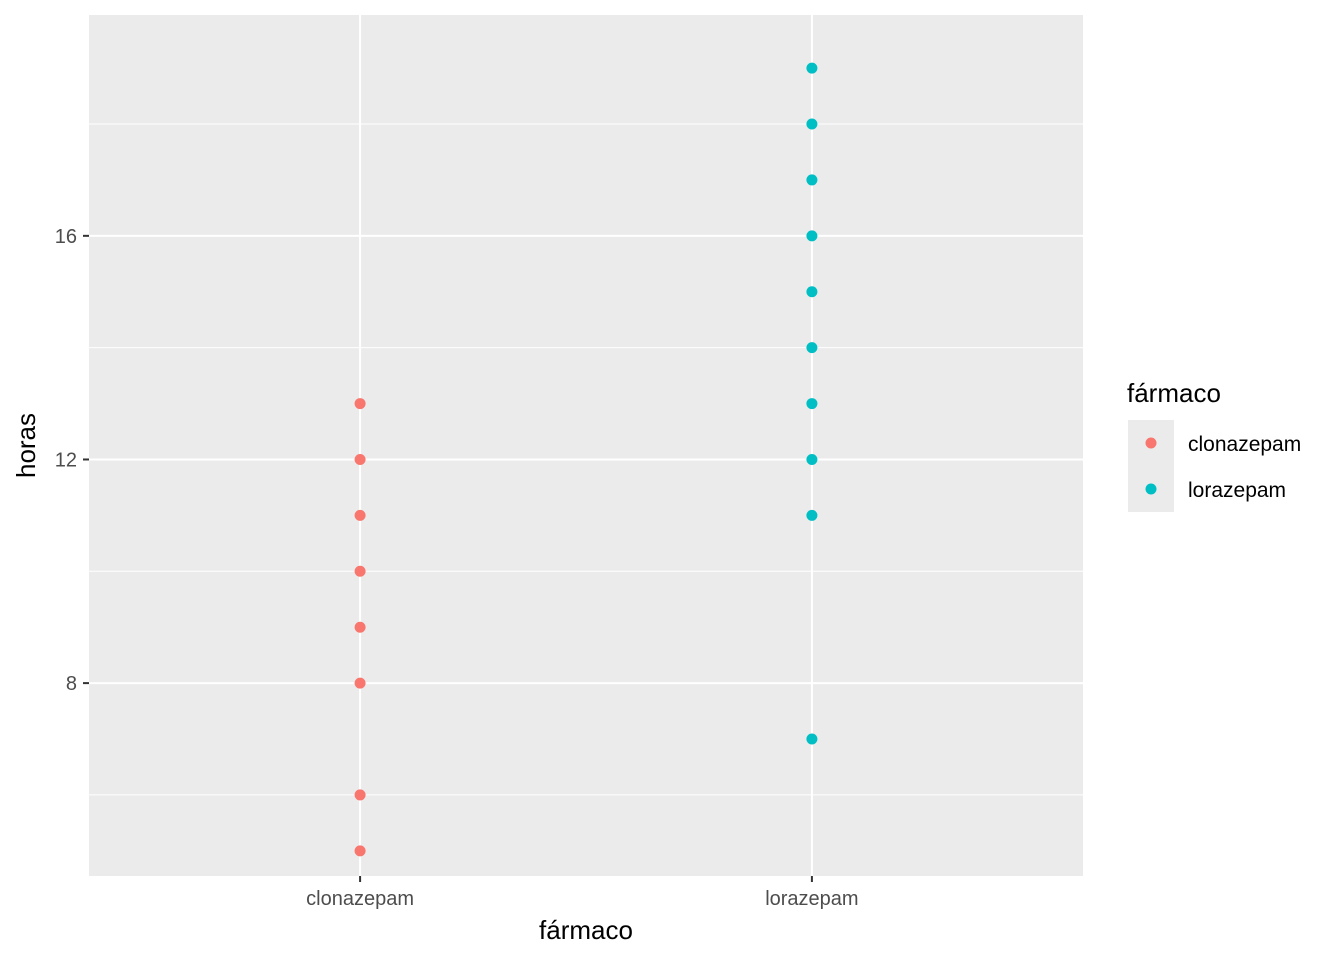 The width and height of the screenshot is (1344, 960). What do you see at coordinates (1223, 467) in the screenshot?
I see `legend-items: clonazepam lorazepam` at bounding box center [1223, 467].